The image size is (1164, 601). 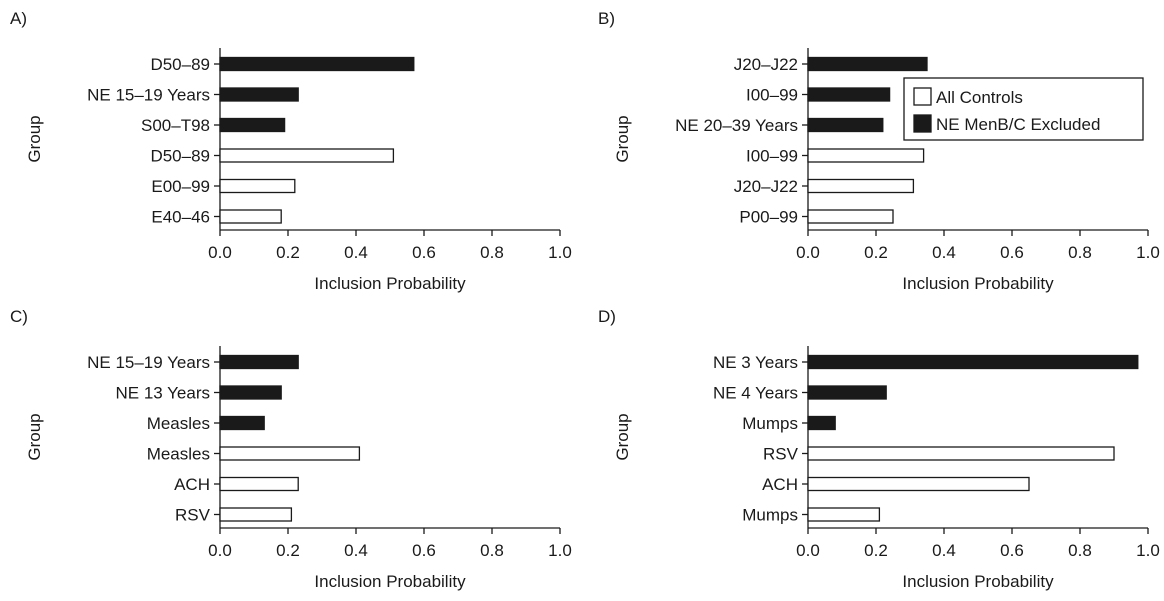 What do you see at coordinates (755, 393) in the screenshot?
I see `category-label: NE 4 Years` at bounding box center [755, 393].